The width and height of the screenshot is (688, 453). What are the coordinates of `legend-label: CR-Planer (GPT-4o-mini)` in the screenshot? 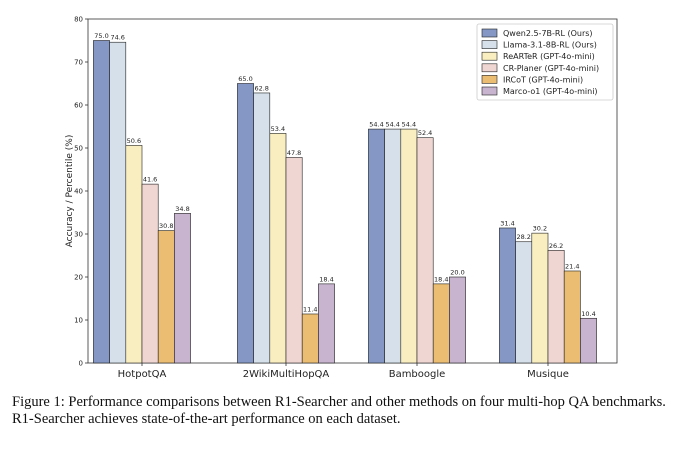 It's located at (551, 68).